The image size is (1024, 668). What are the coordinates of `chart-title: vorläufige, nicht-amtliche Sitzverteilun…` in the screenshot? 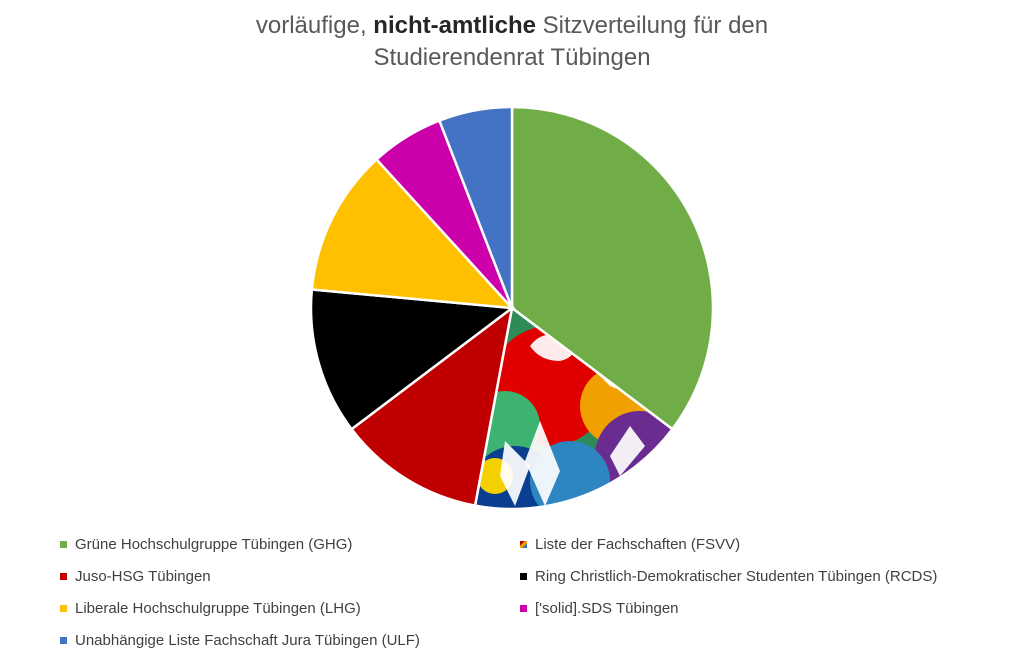 It's located at (512, 42).